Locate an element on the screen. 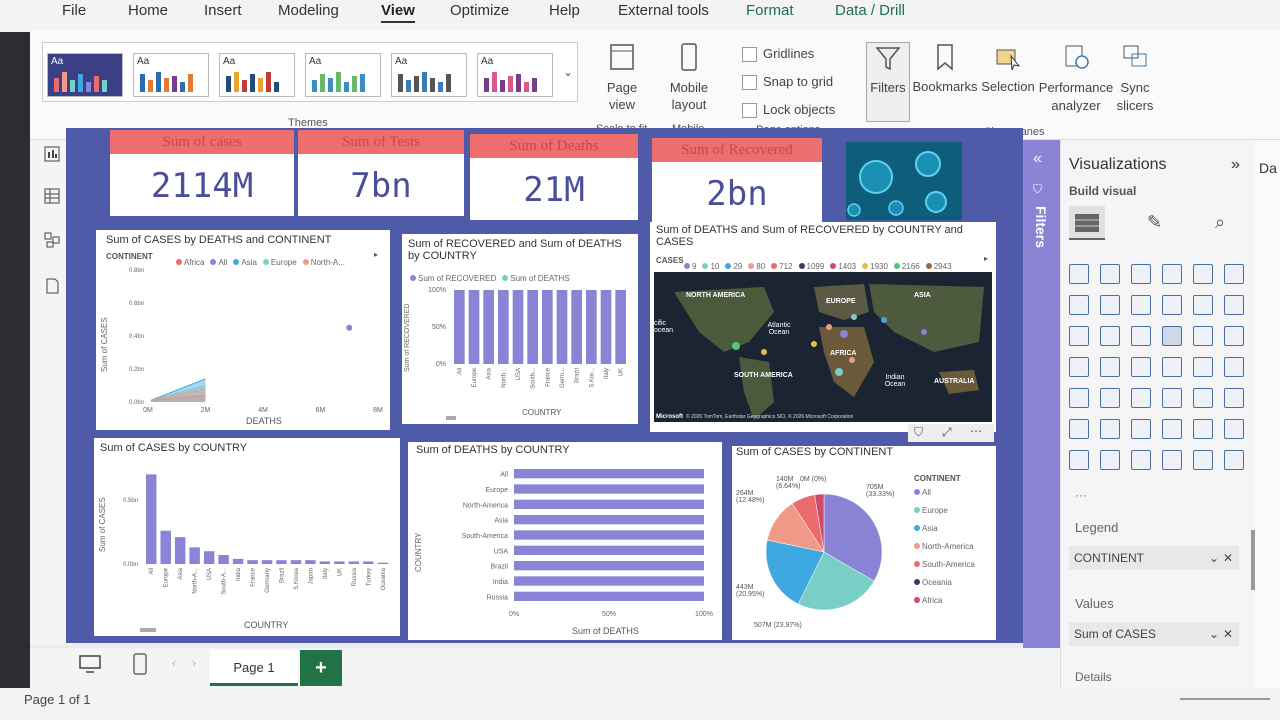 This screenshot has width=1280, height=720. 100-bar-icon is located at coordinates (1203, 274).